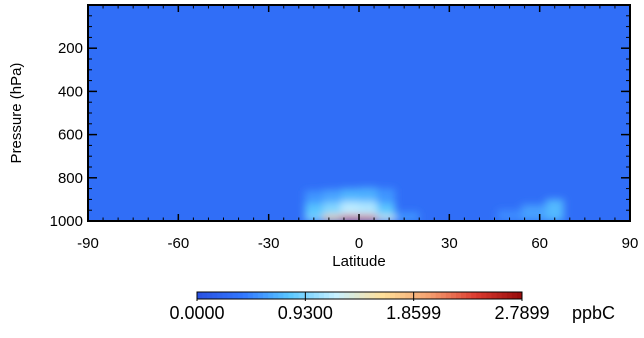 The width and height of the screenshot is (644, 338). Describe the element at coordinates (359, 243) in the screenshot. I see `x-tick-label: 0` at that location.